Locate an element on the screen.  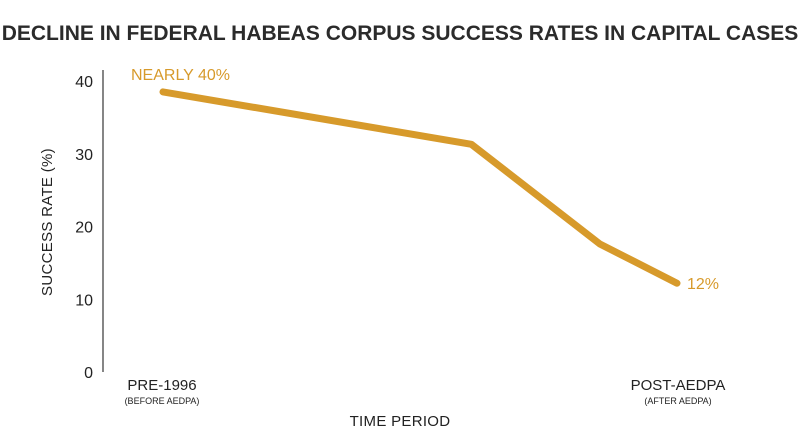
y-tick-label: 40 is located at coordinates (84, 82).